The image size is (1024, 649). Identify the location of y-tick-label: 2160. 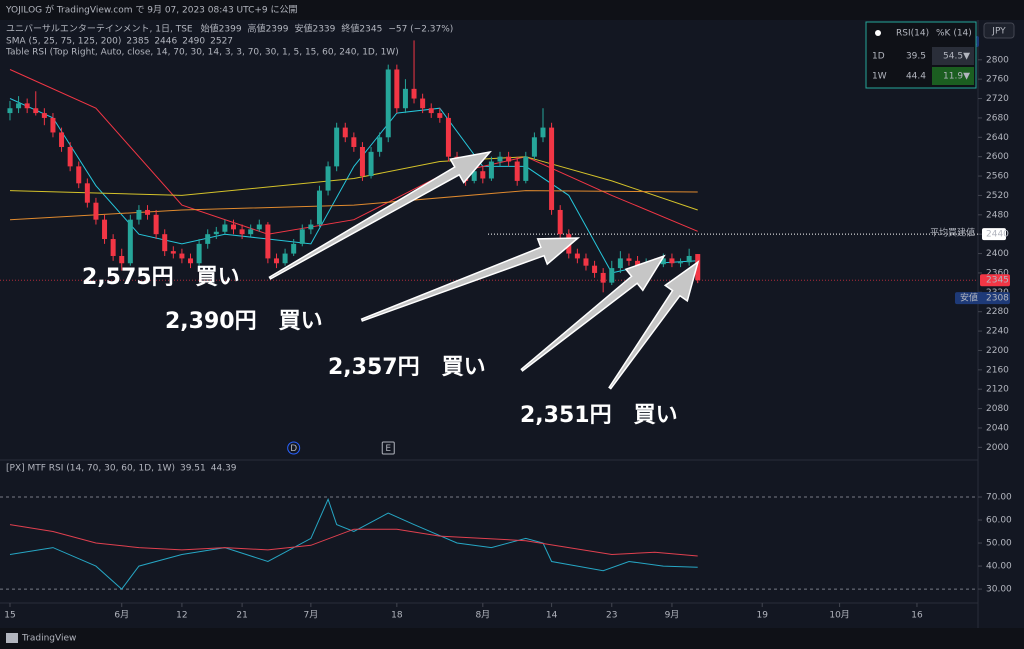
(997, 370).